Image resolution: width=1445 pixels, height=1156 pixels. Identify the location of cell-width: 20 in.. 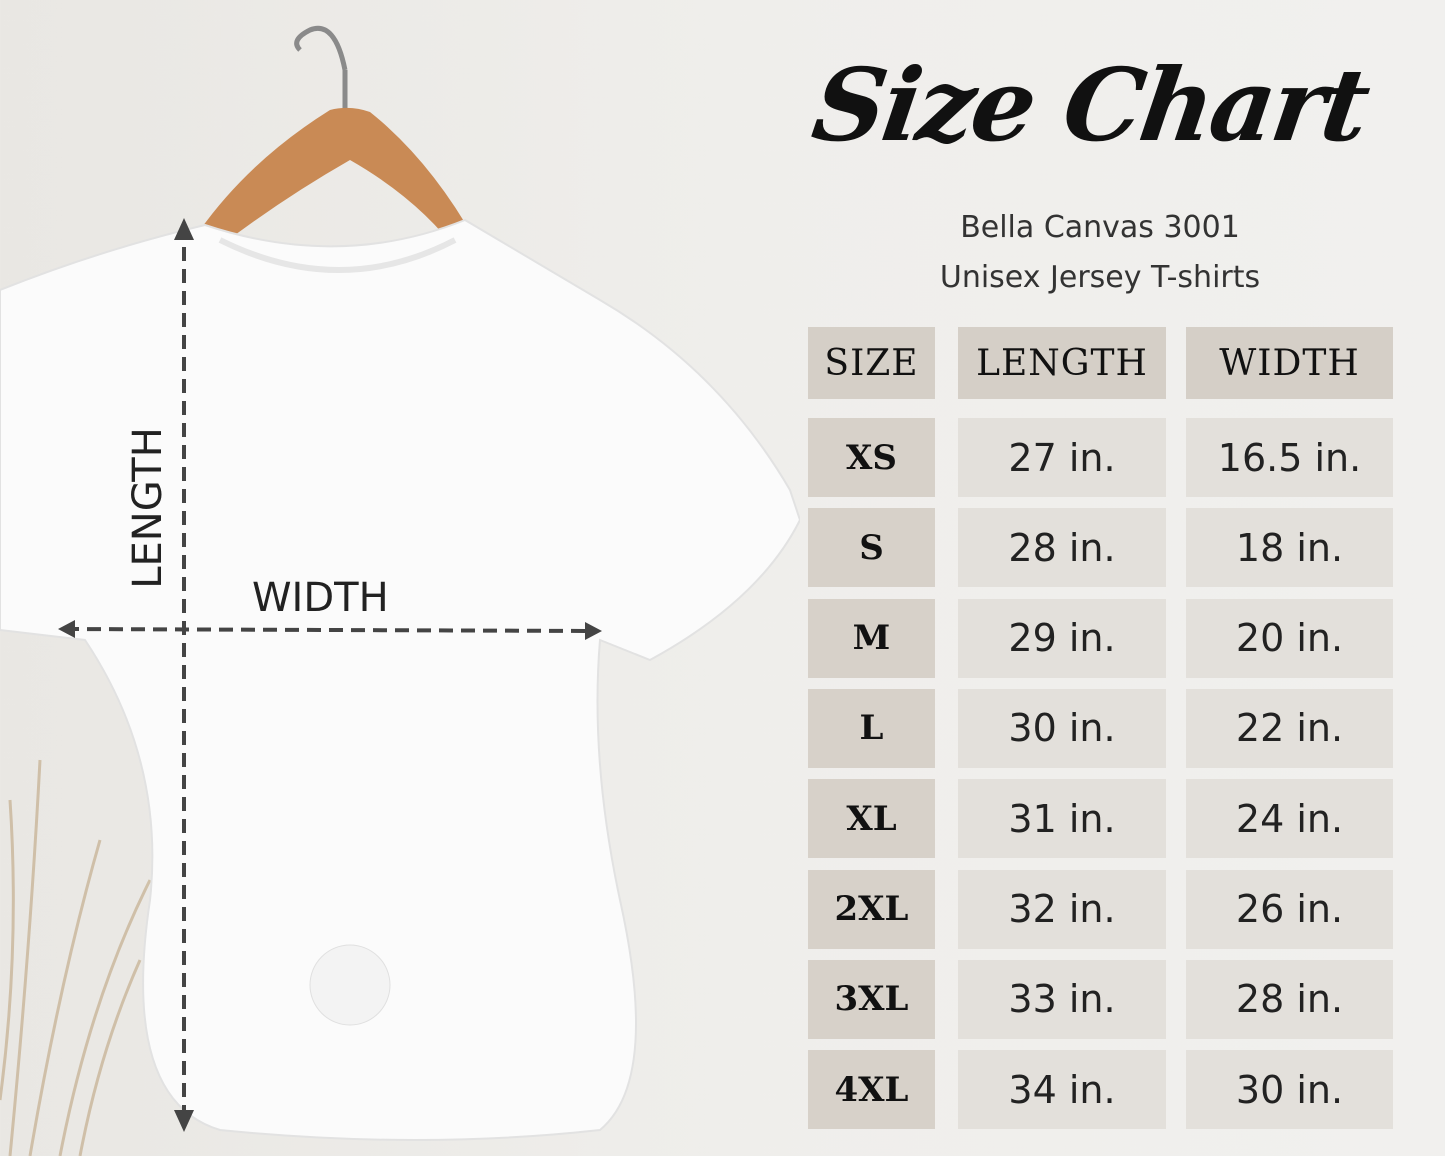
(1289, 638).